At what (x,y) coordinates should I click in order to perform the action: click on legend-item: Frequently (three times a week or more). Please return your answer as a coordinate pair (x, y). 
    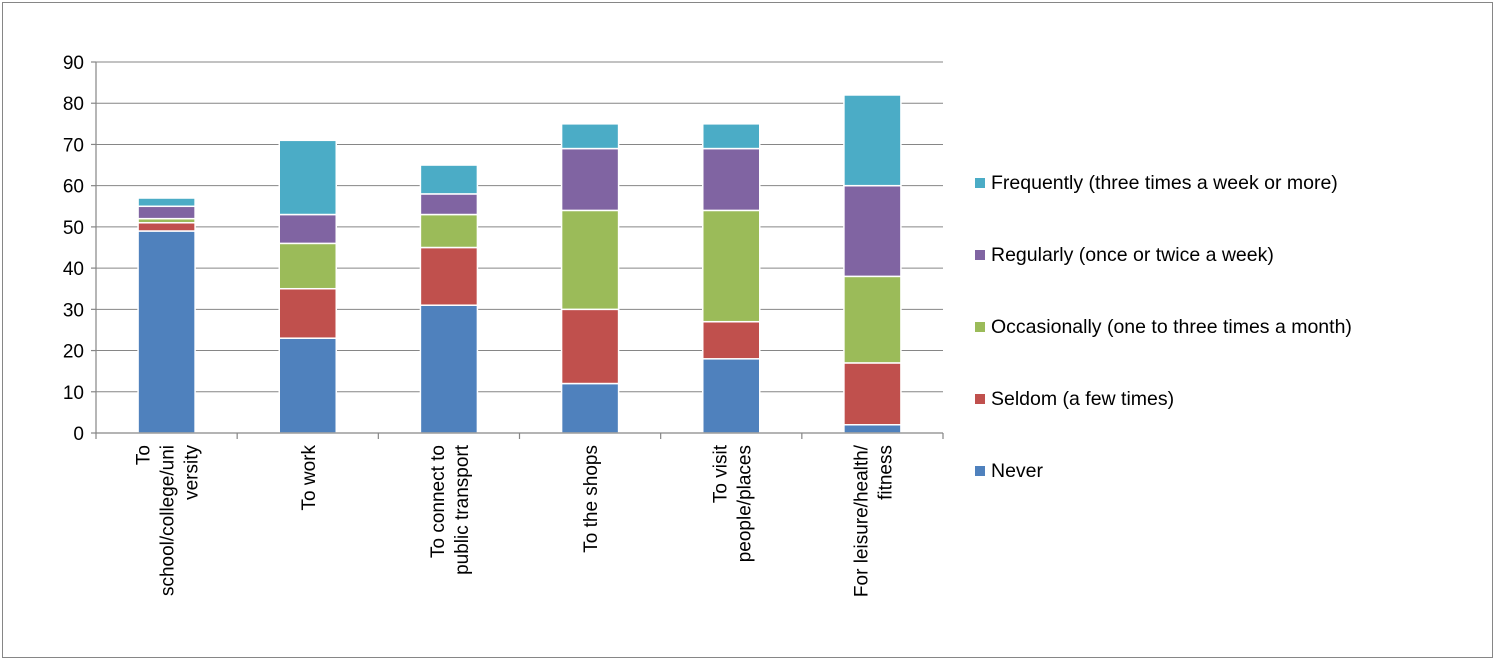
    Looking at the image, I should click on (1156, 183).